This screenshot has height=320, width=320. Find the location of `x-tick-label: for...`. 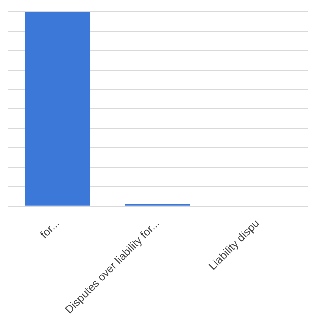

x-tick-label: for... is located at coordinates (50, 230).